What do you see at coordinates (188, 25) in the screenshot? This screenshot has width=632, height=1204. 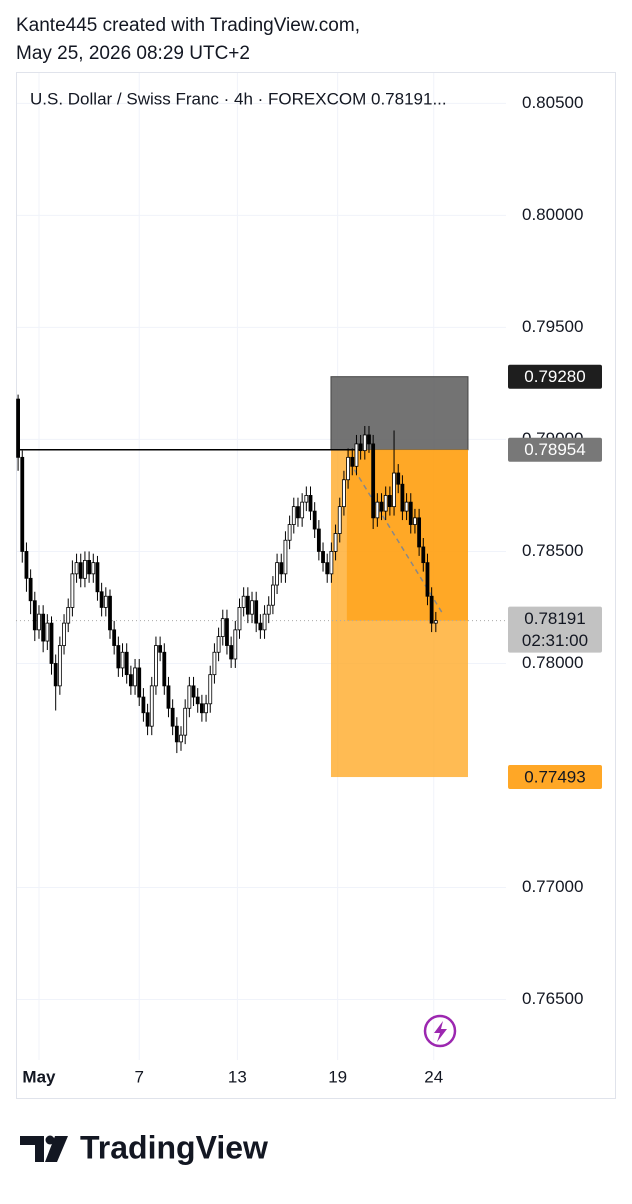 I see `author-line: Kante445 created with TradingView.com,` at bounding box center [188, 25].